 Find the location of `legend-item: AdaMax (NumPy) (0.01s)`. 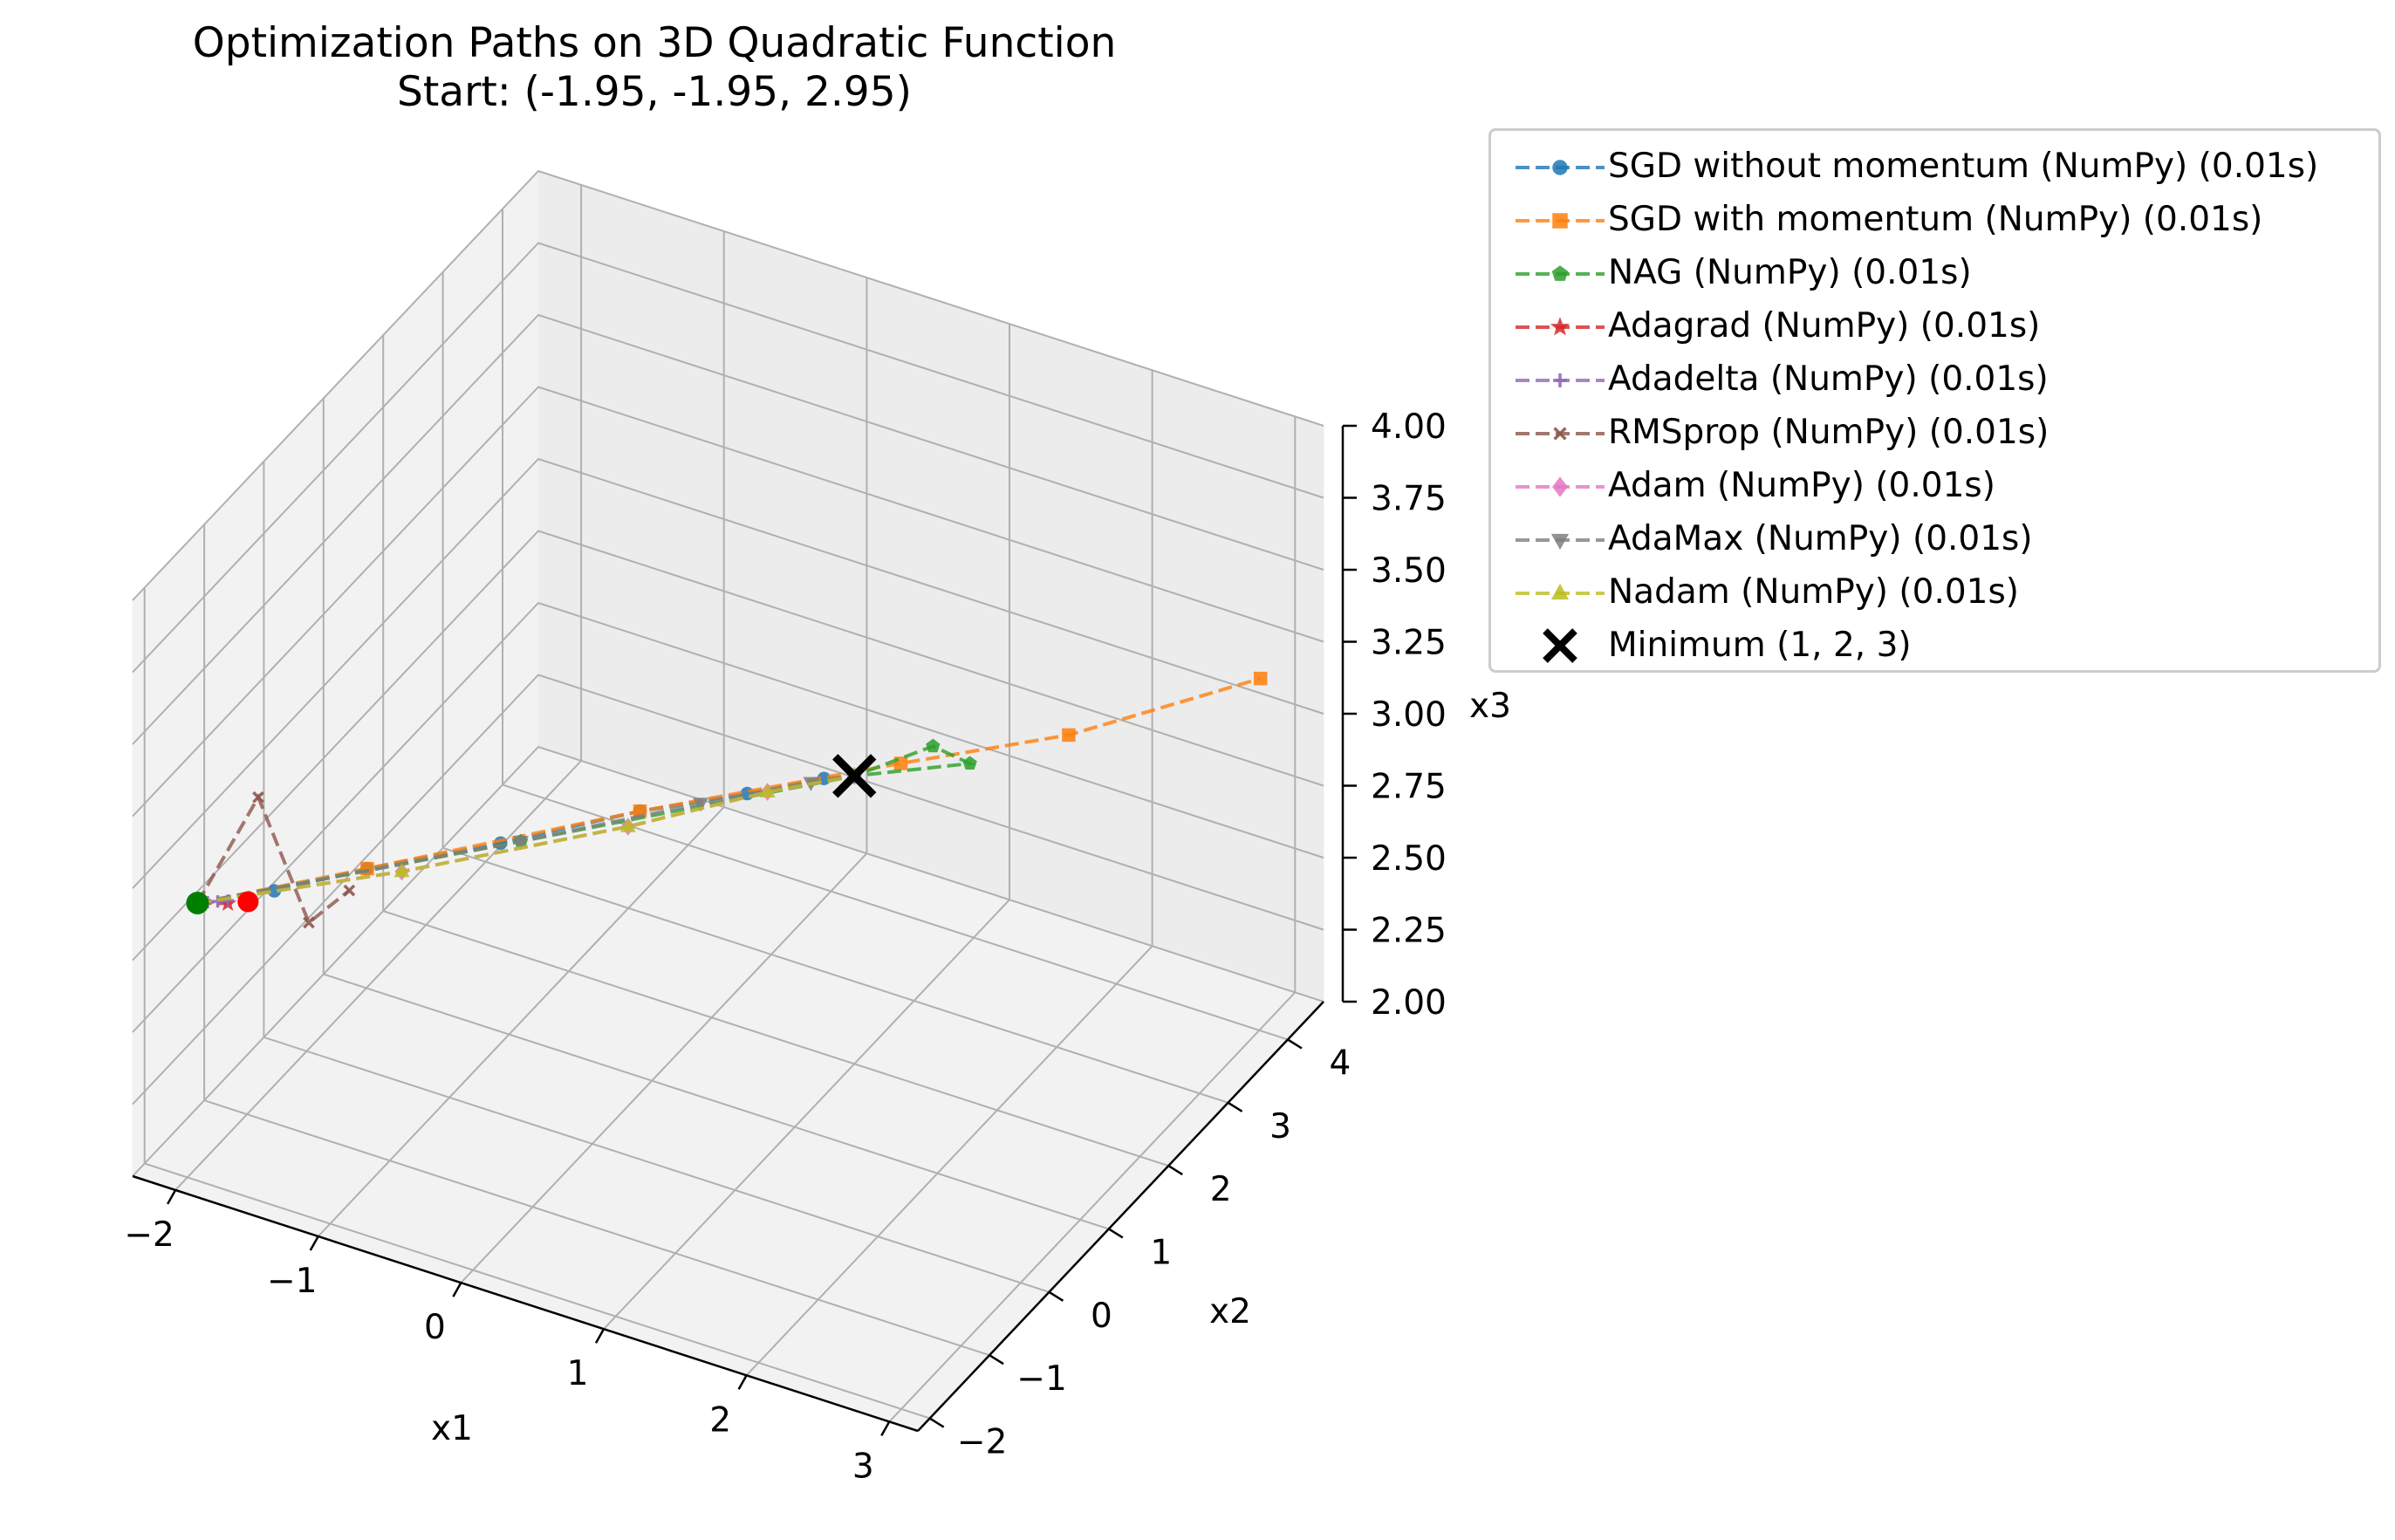

legend-item: AdaMax (NumPy) (0.01s) is located at coordinates (1934, 540).